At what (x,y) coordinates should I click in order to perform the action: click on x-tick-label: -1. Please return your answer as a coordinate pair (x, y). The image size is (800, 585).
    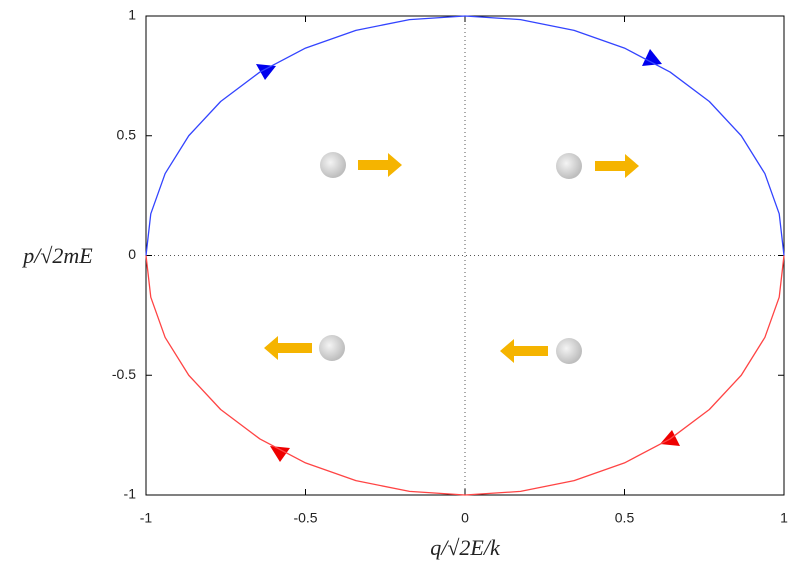
    Looking at the image, I should click on (146, 518).